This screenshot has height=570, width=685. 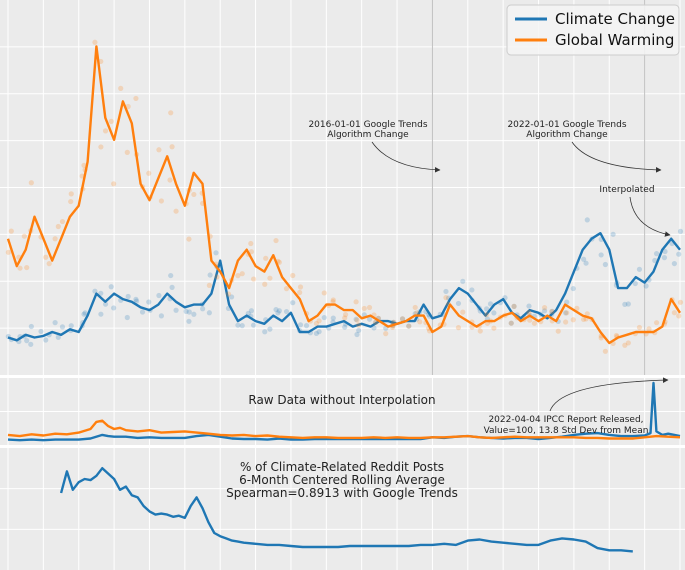 I want to click on legend-frame, so click(x=593, y=30).